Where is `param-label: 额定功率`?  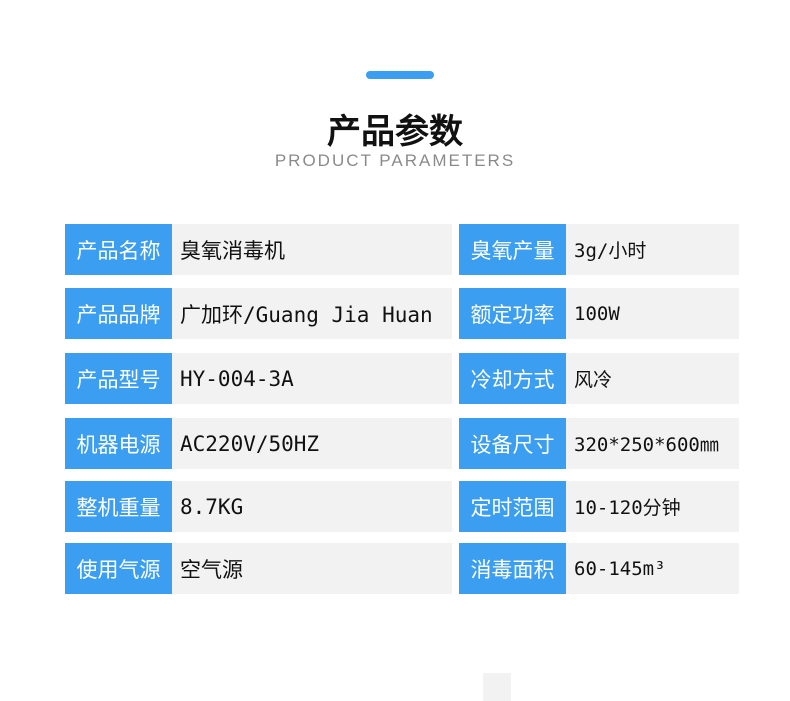
param-label: 额定功率 is located at coordinates (512, 313).